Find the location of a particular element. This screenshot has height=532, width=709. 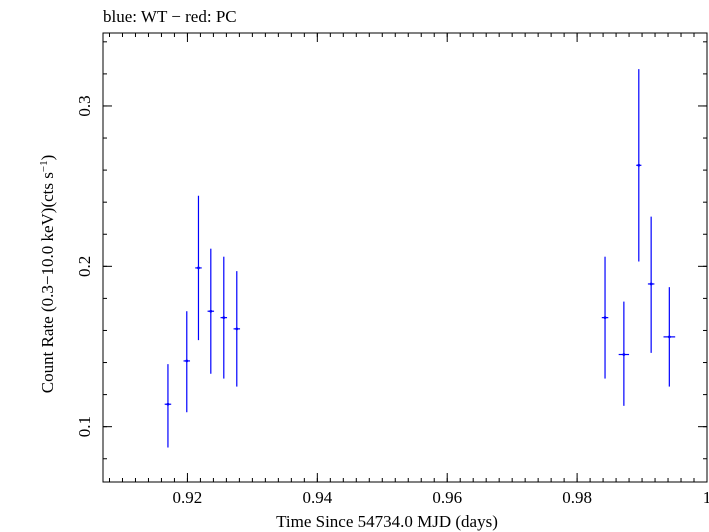

y-axis-label-exponent: −1 is located at coordinates (44, 166).